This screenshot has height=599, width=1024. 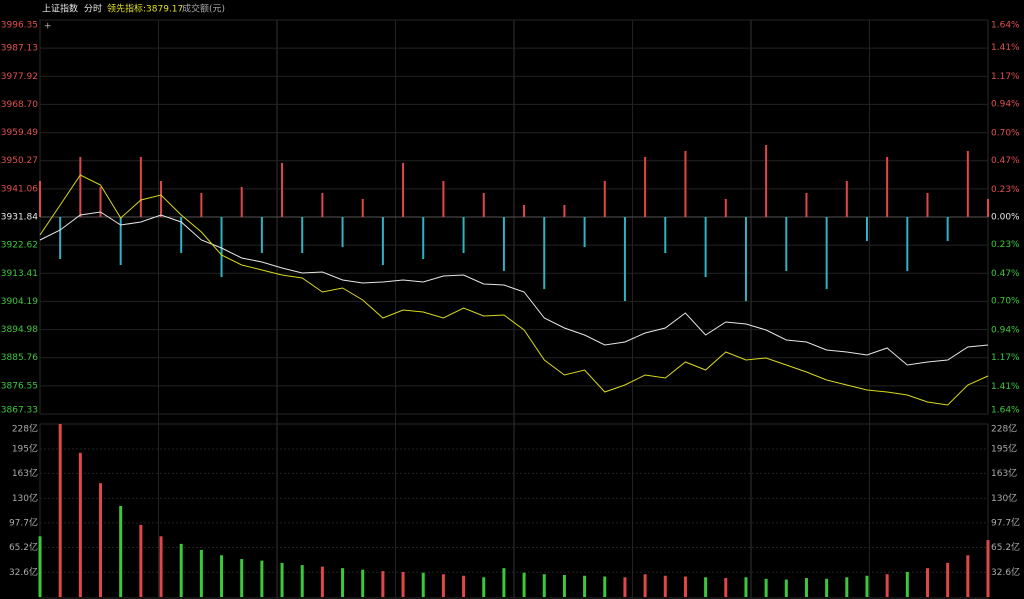 What do you see at coordinates (25, 473) in the screenshot?
I see `y-tick-label: 163亿` at bounding box center [25, 473].